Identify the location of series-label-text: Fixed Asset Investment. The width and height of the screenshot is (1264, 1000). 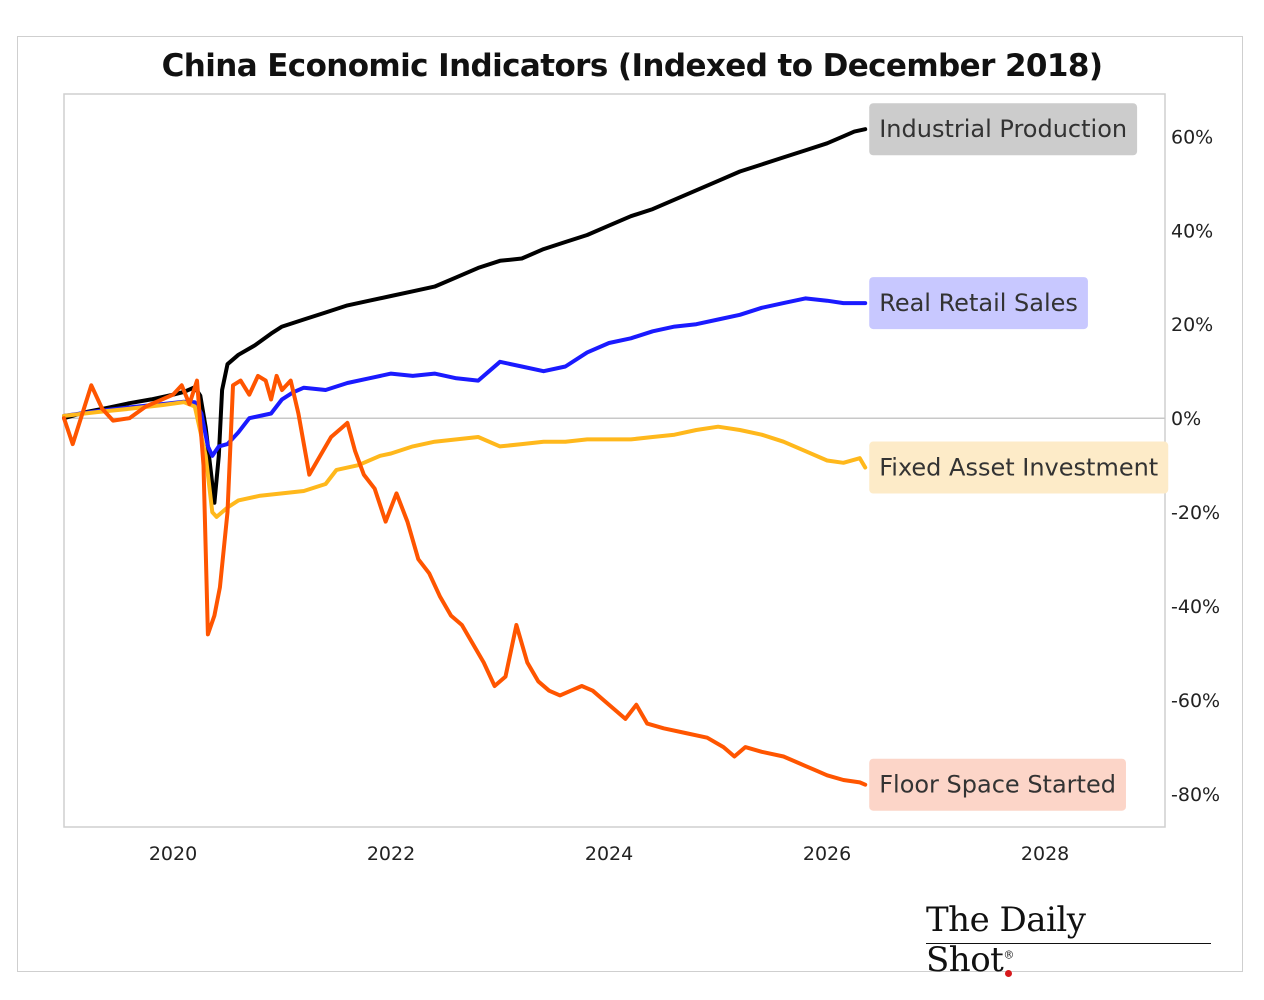
(1018, 468).